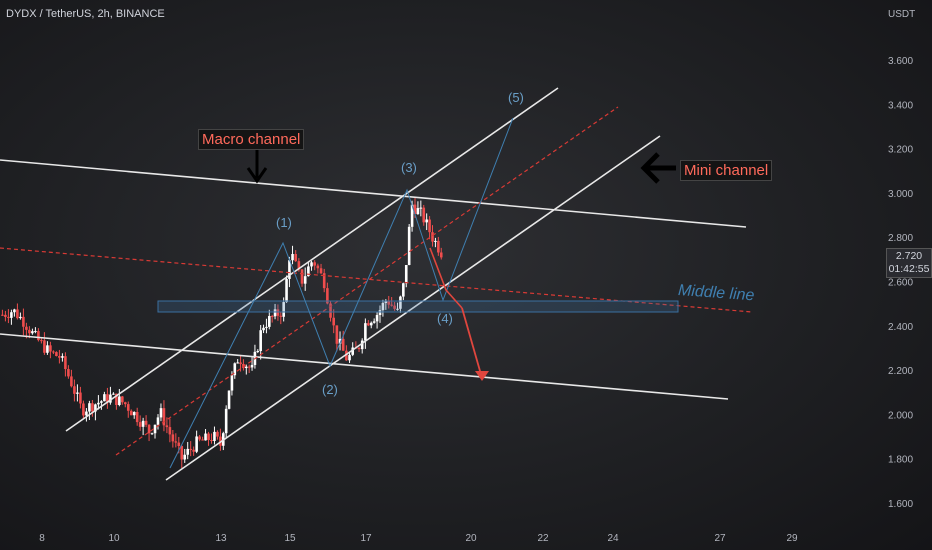 The height and width of the screenshot is (550, 932). I want to click on x-tick-label: 17, so click(366, 538).